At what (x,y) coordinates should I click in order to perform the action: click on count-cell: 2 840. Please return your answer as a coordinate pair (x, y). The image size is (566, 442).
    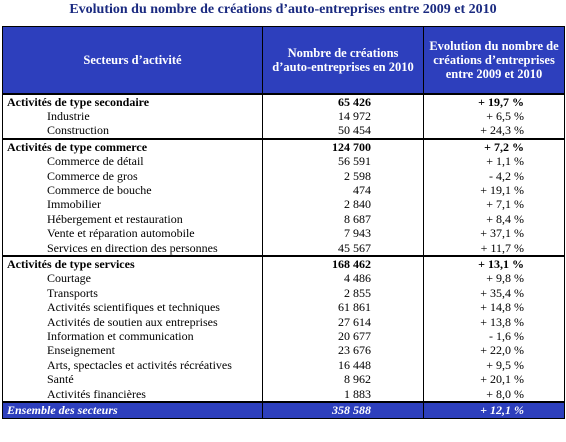
    Looking at the image, I should click on (343, 205).